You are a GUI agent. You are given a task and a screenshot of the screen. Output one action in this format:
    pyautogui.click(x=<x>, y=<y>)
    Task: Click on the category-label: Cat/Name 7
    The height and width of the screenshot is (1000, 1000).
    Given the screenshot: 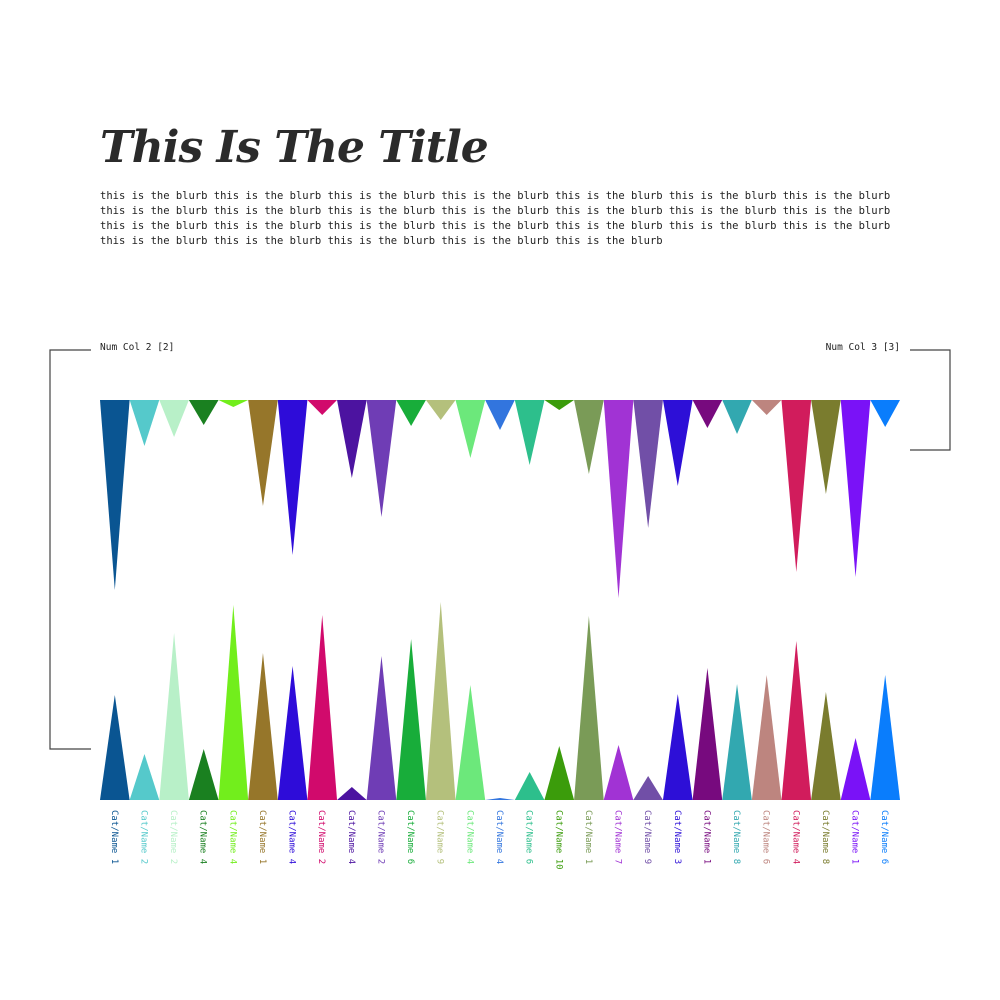 What is the action you would take?
    pyautogui.click(x=618, y=837)
    